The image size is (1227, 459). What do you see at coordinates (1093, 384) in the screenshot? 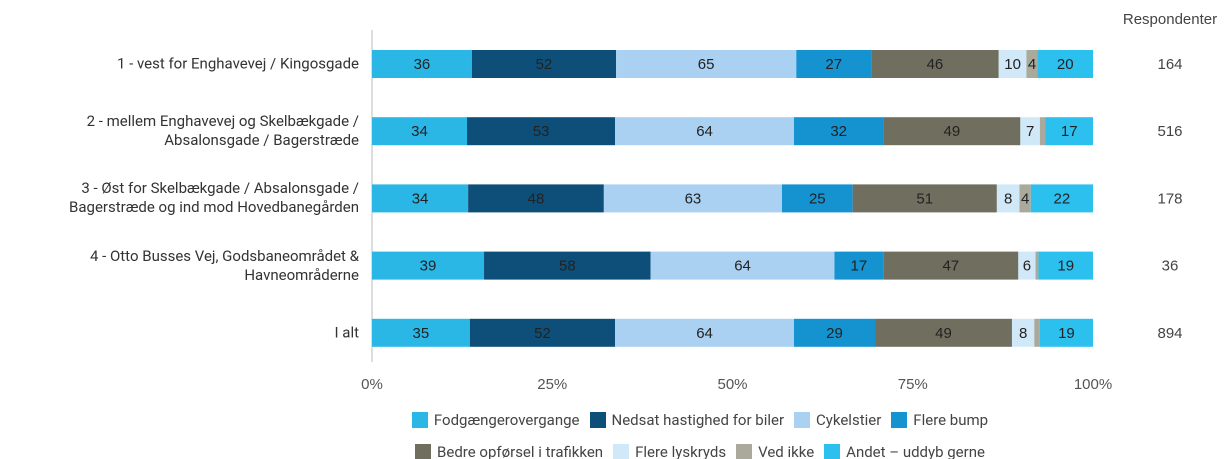
I see `x-tick-label: 100%` at bounding box center [1093, 384].